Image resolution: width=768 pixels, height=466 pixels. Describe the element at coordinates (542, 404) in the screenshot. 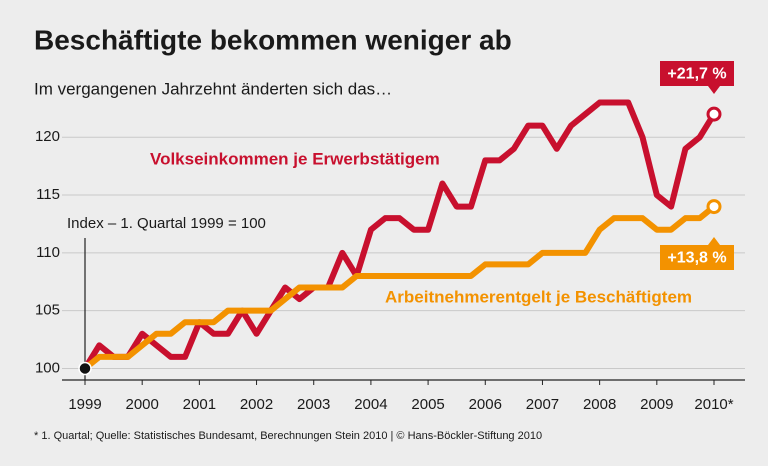

I see `x-tick-label: 2007` at that location.